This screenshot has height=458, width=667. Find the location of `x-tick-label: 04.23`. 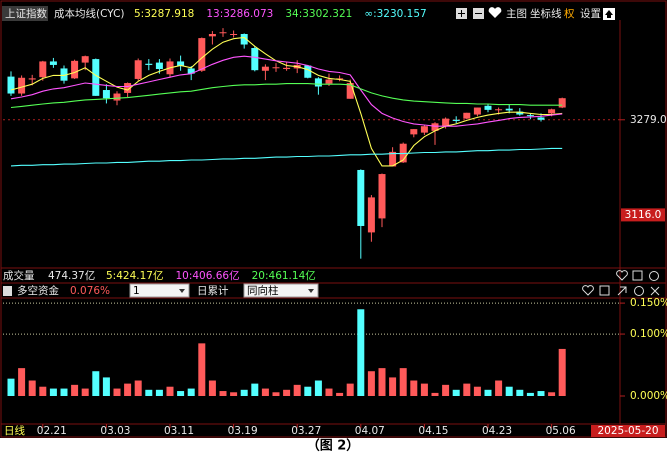

x-tick-label: 04.23 is located at coordinates (497, 431).